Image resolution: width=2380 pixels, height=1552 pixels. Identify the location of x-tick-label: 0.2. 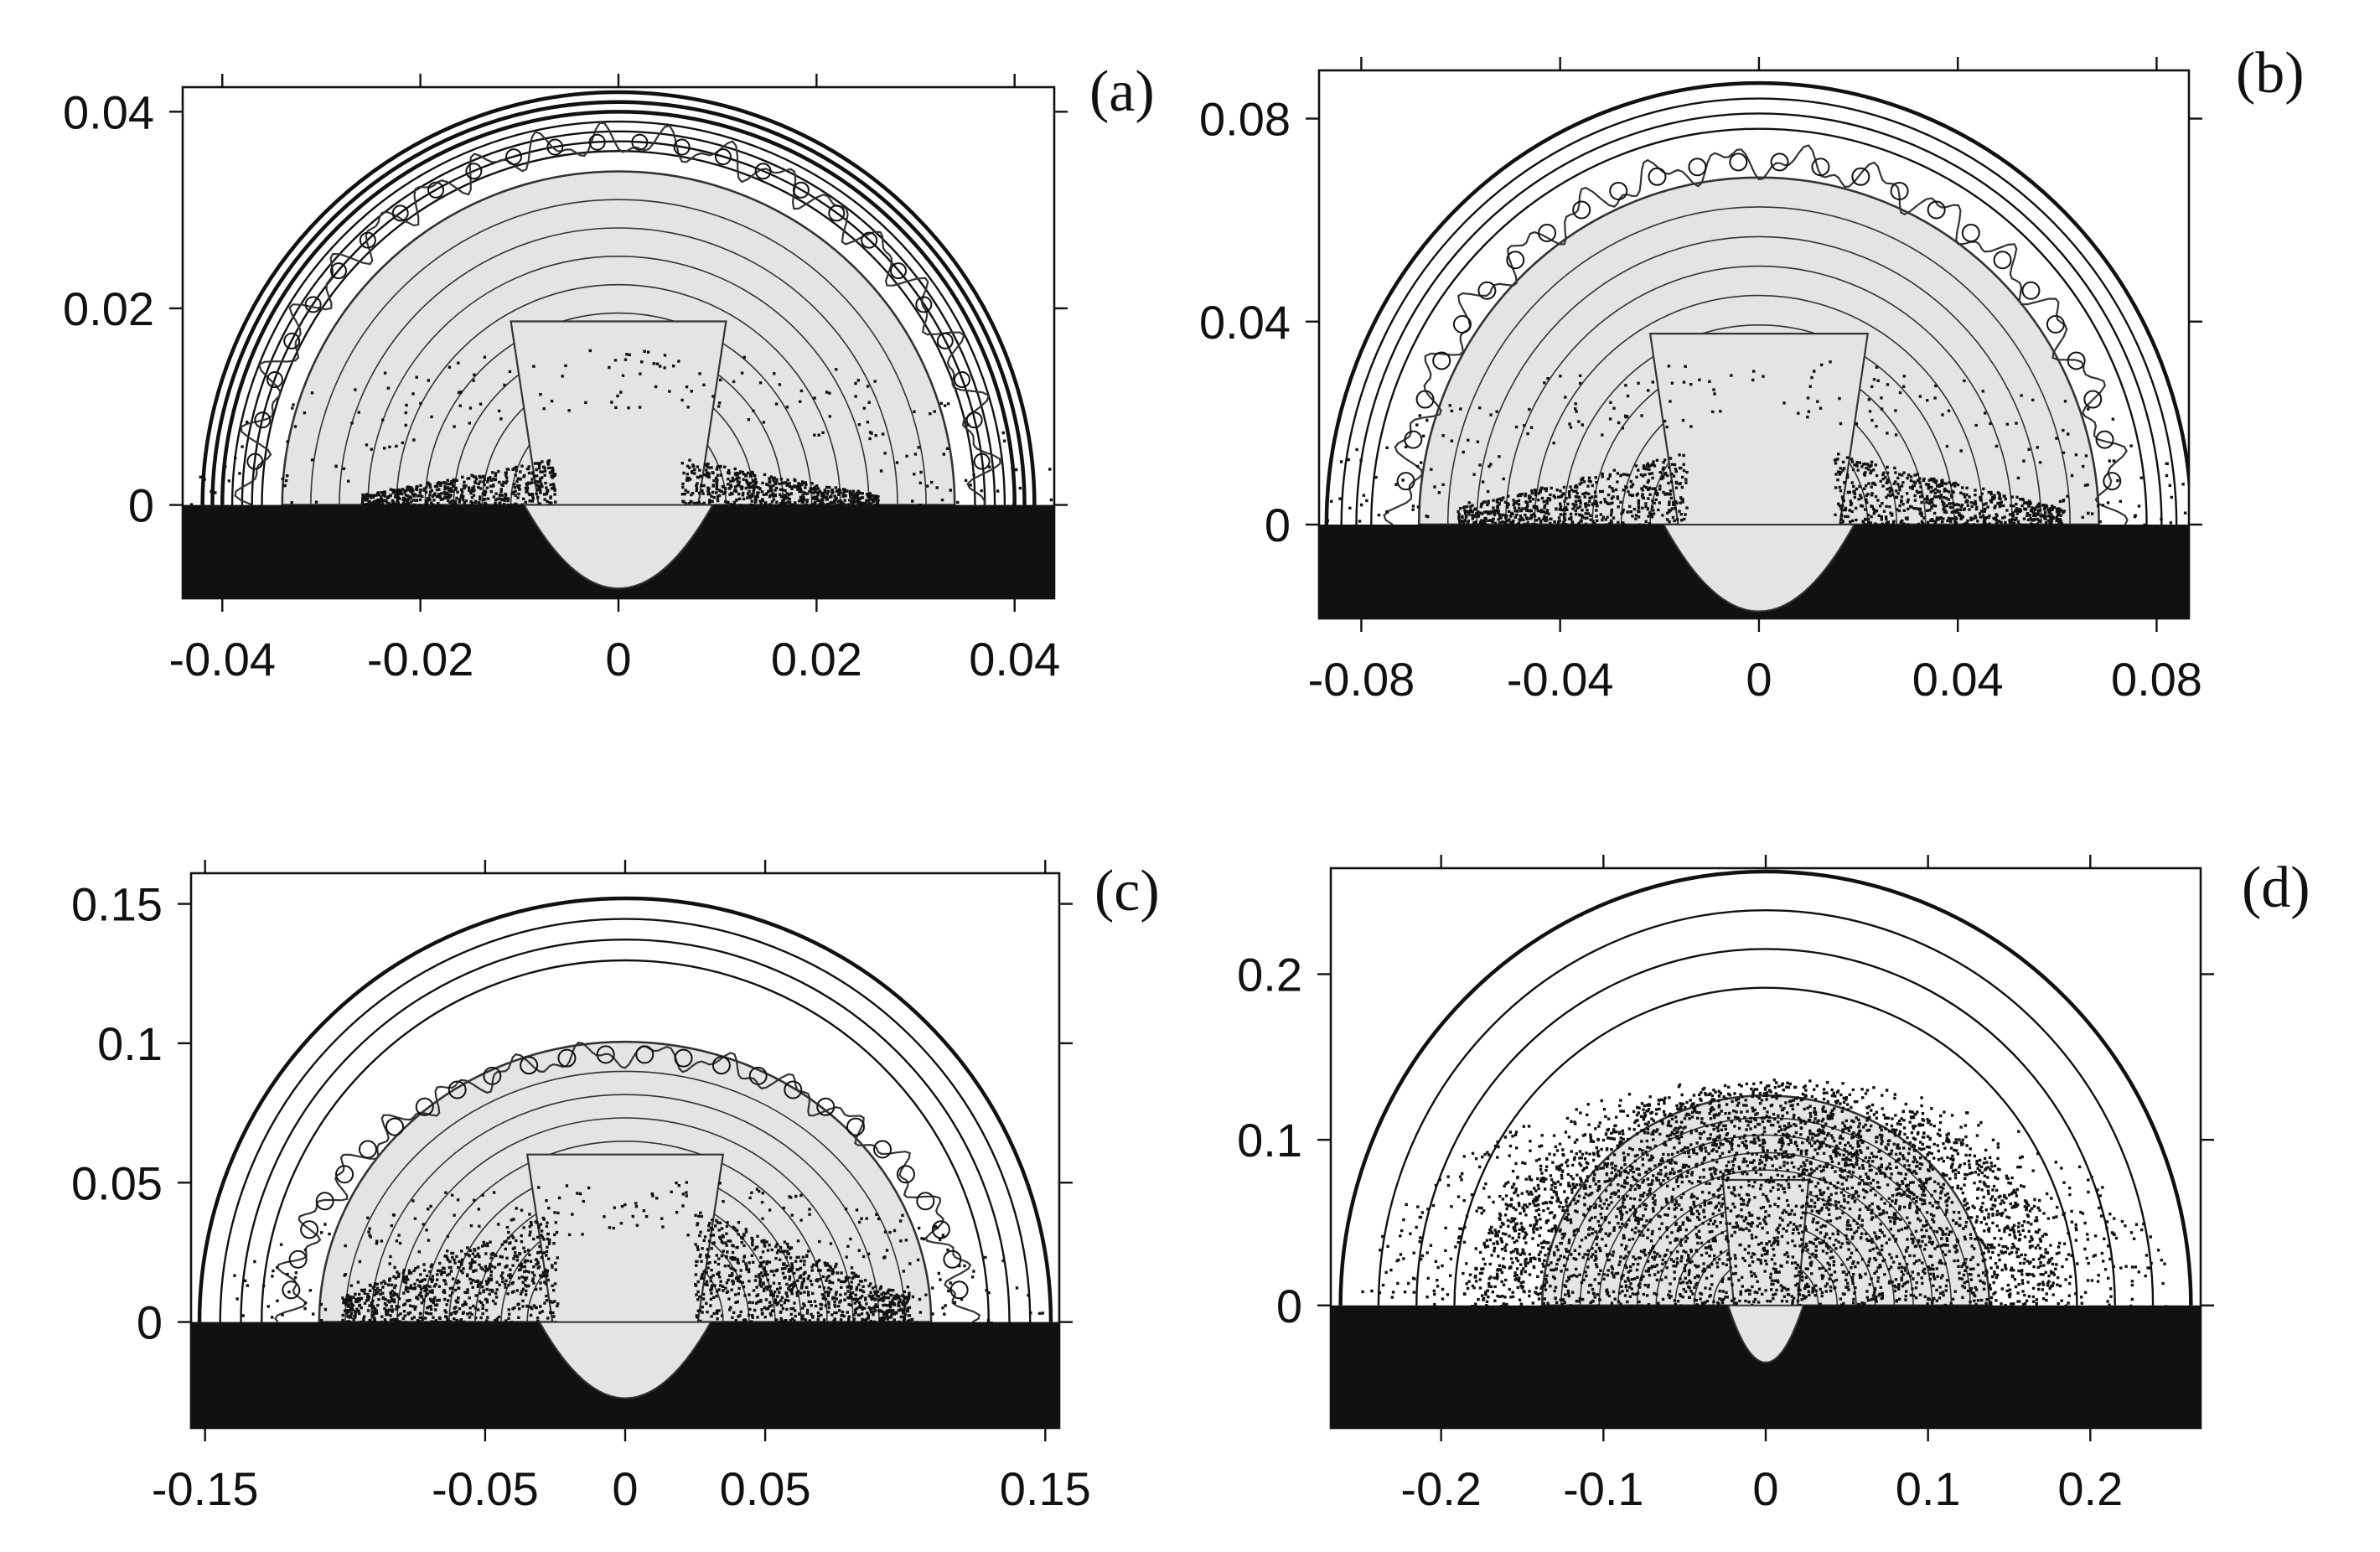
(2090, 1488).